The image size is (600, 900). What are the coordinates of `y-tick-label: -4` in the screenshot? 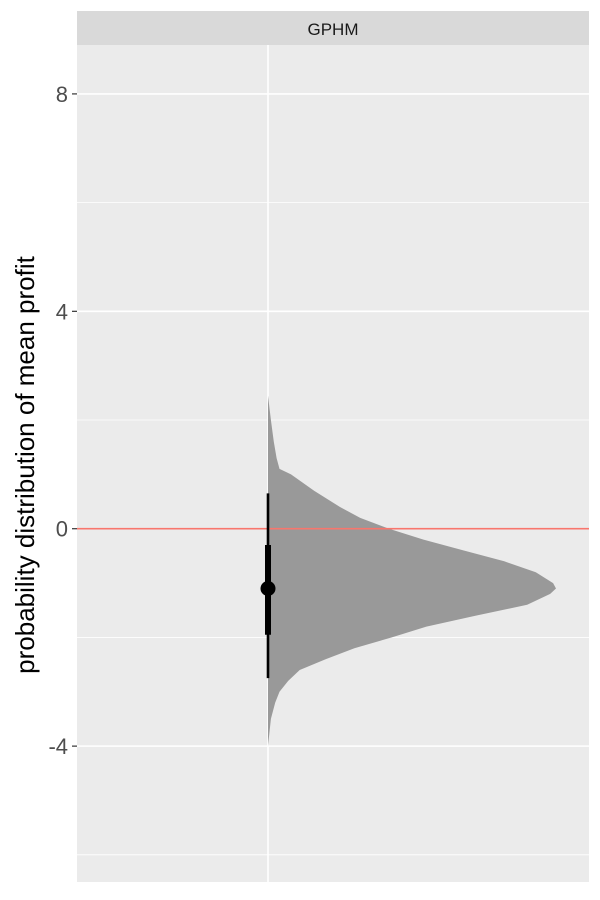 It's located at (58, 746).